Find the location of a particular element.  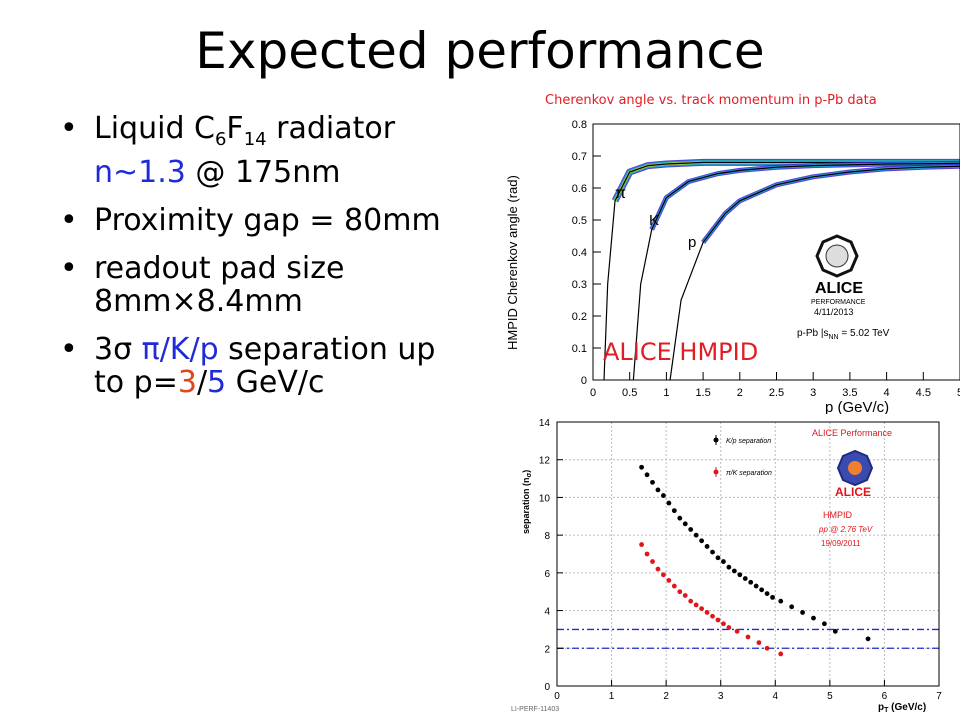

top-y-axis-label: HMPID Cherenkov angle (rad) is located at coordinates (512, 262).